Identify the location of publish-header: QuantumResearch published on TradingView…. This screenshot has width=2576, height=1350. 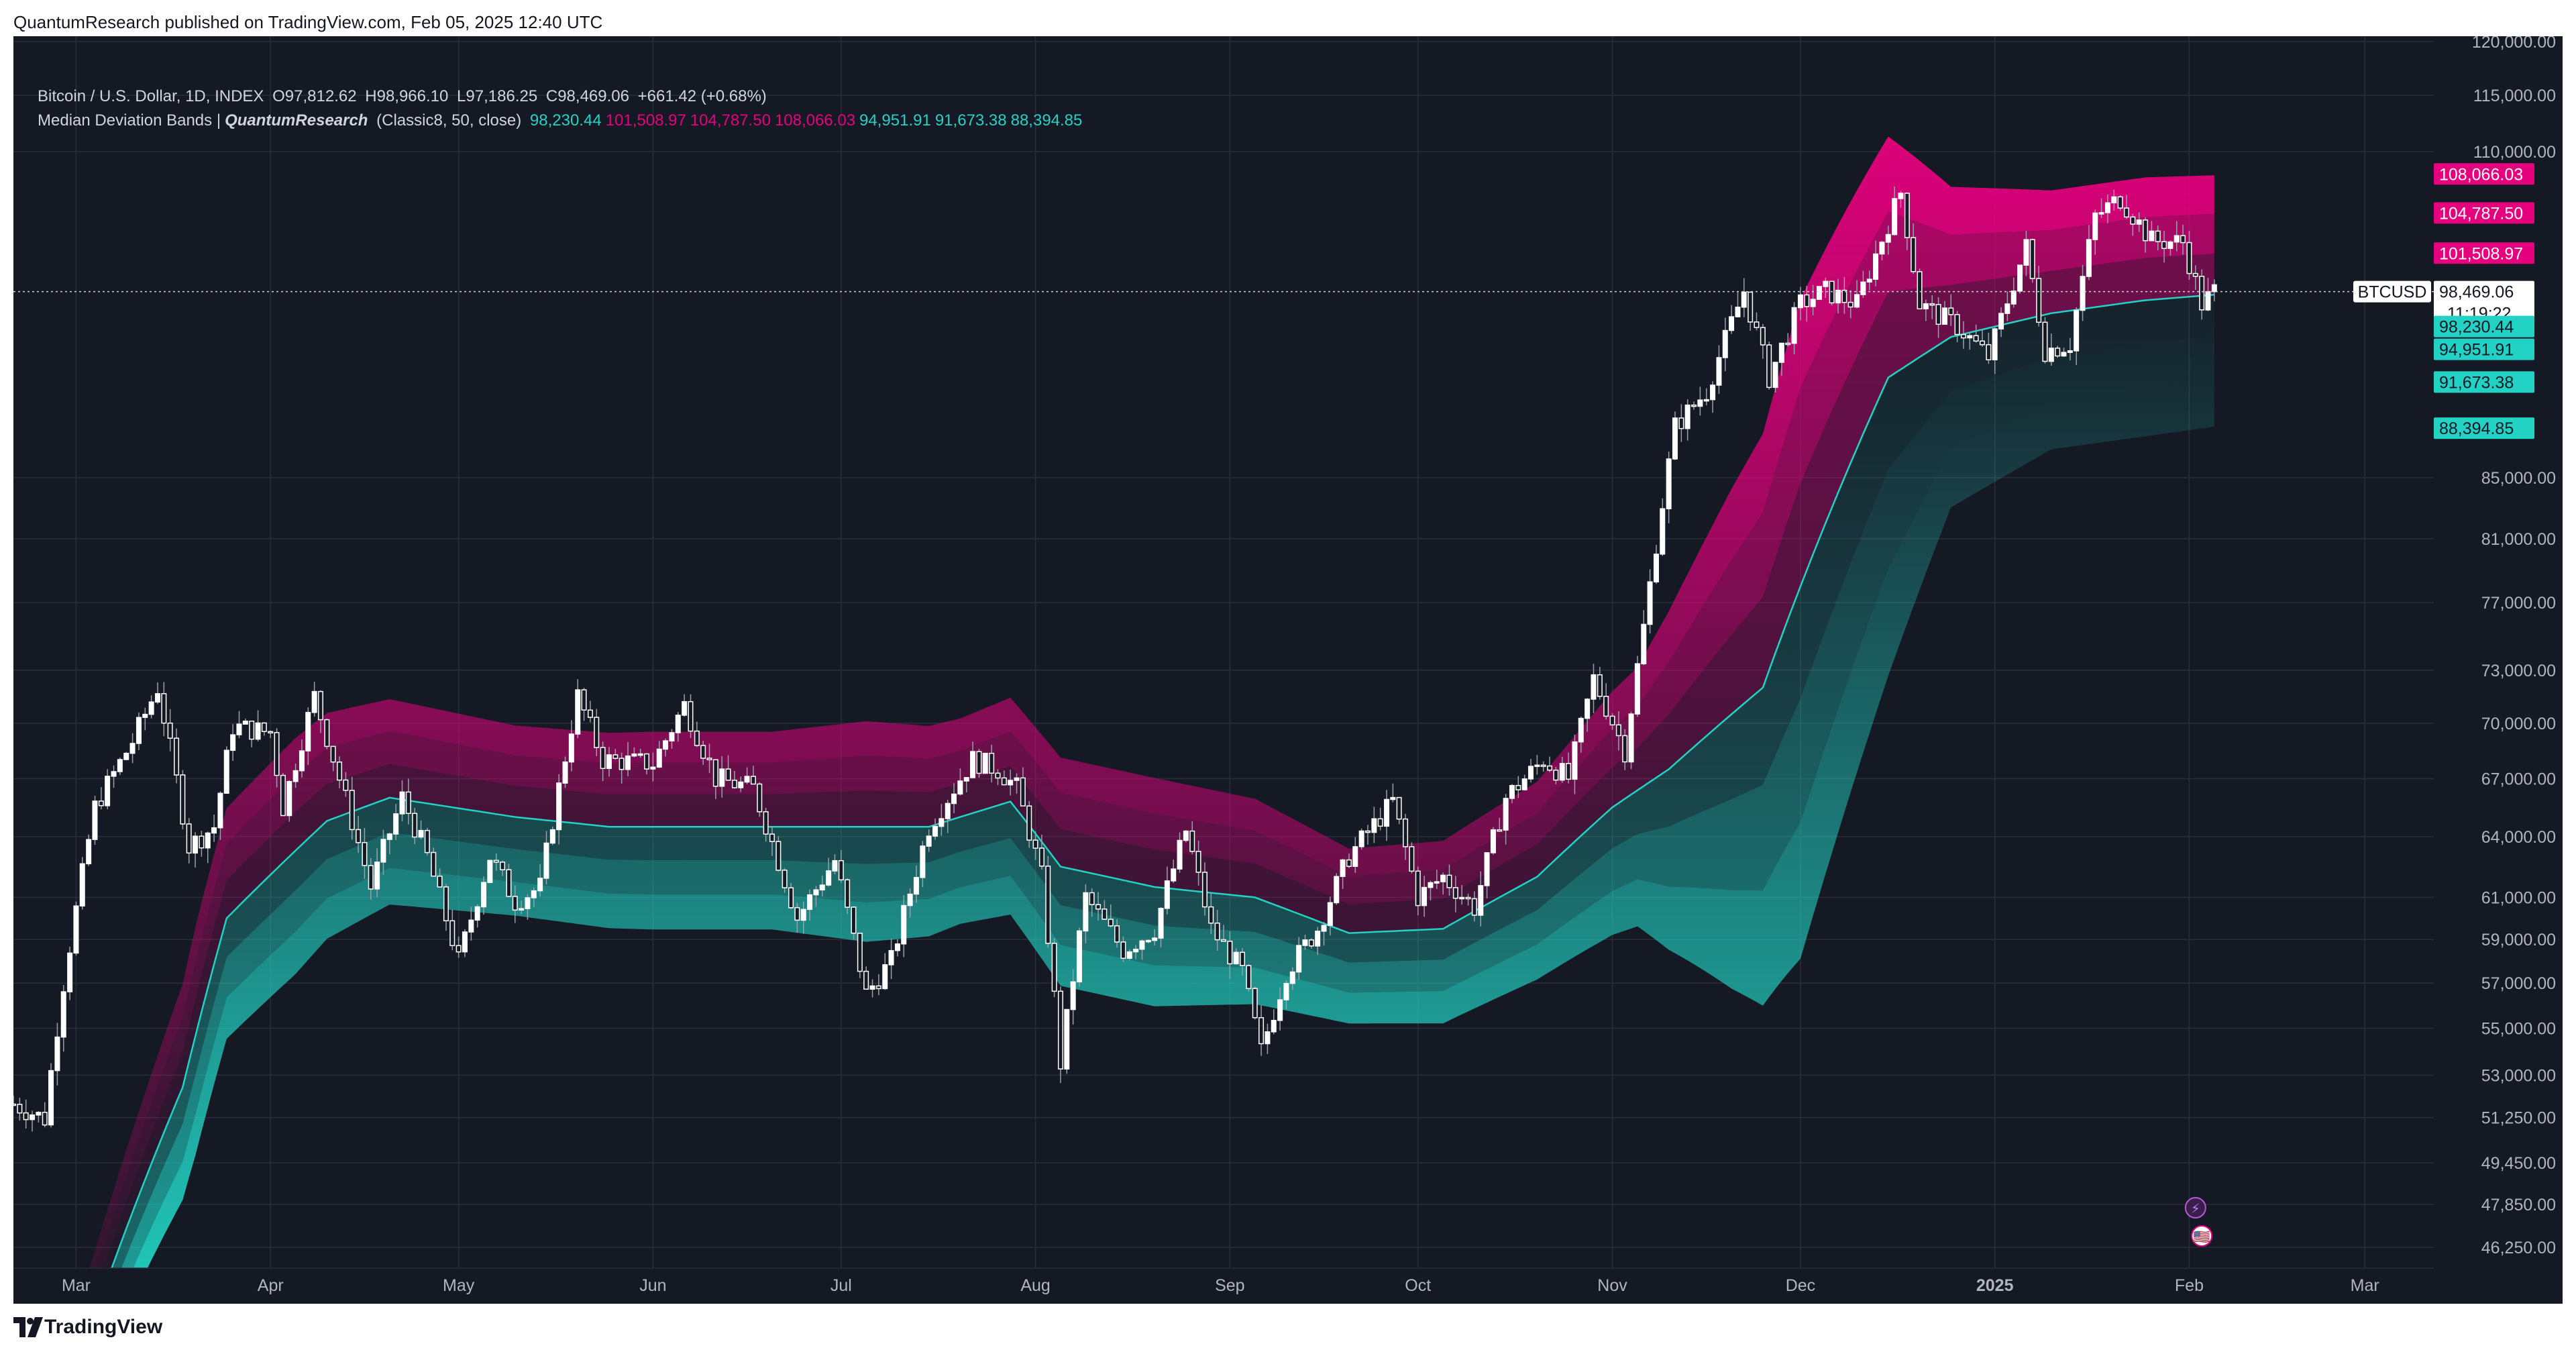
(1288, 18).